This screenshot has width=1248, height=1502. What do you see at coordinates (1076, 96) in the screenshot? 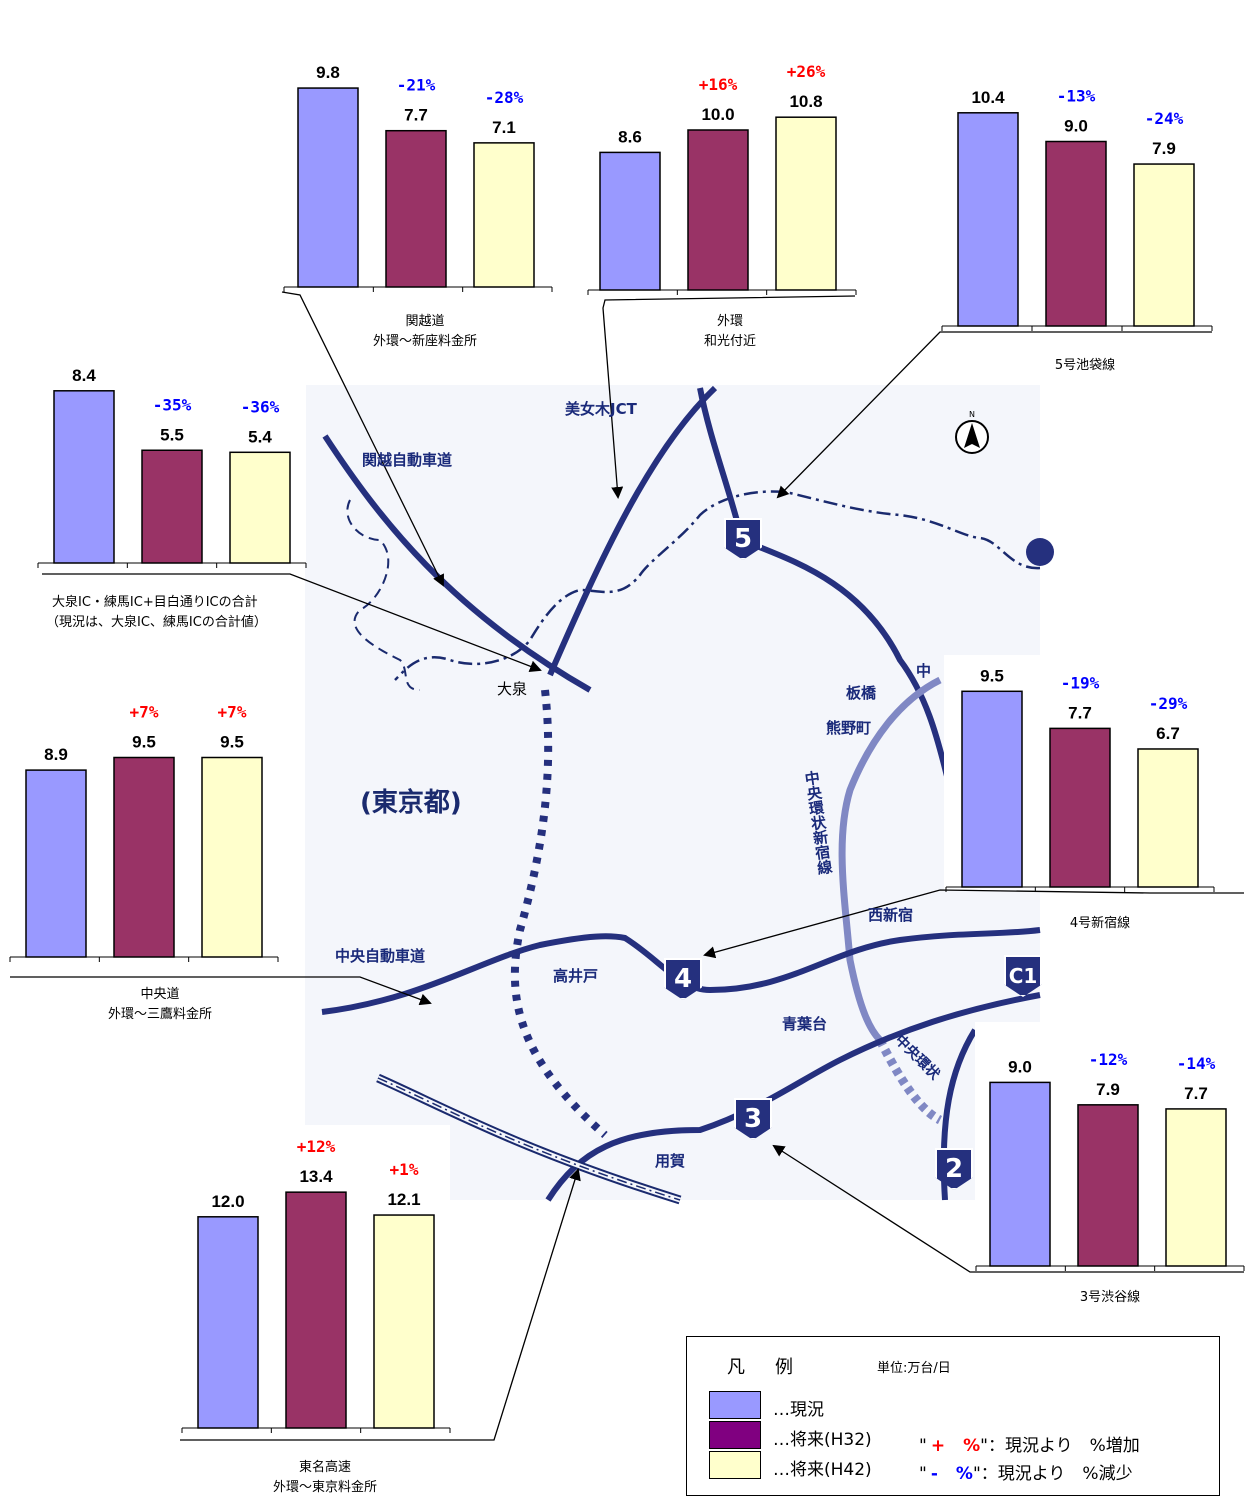
I see `change-label: -13%` at bounding box center [1076, 96].